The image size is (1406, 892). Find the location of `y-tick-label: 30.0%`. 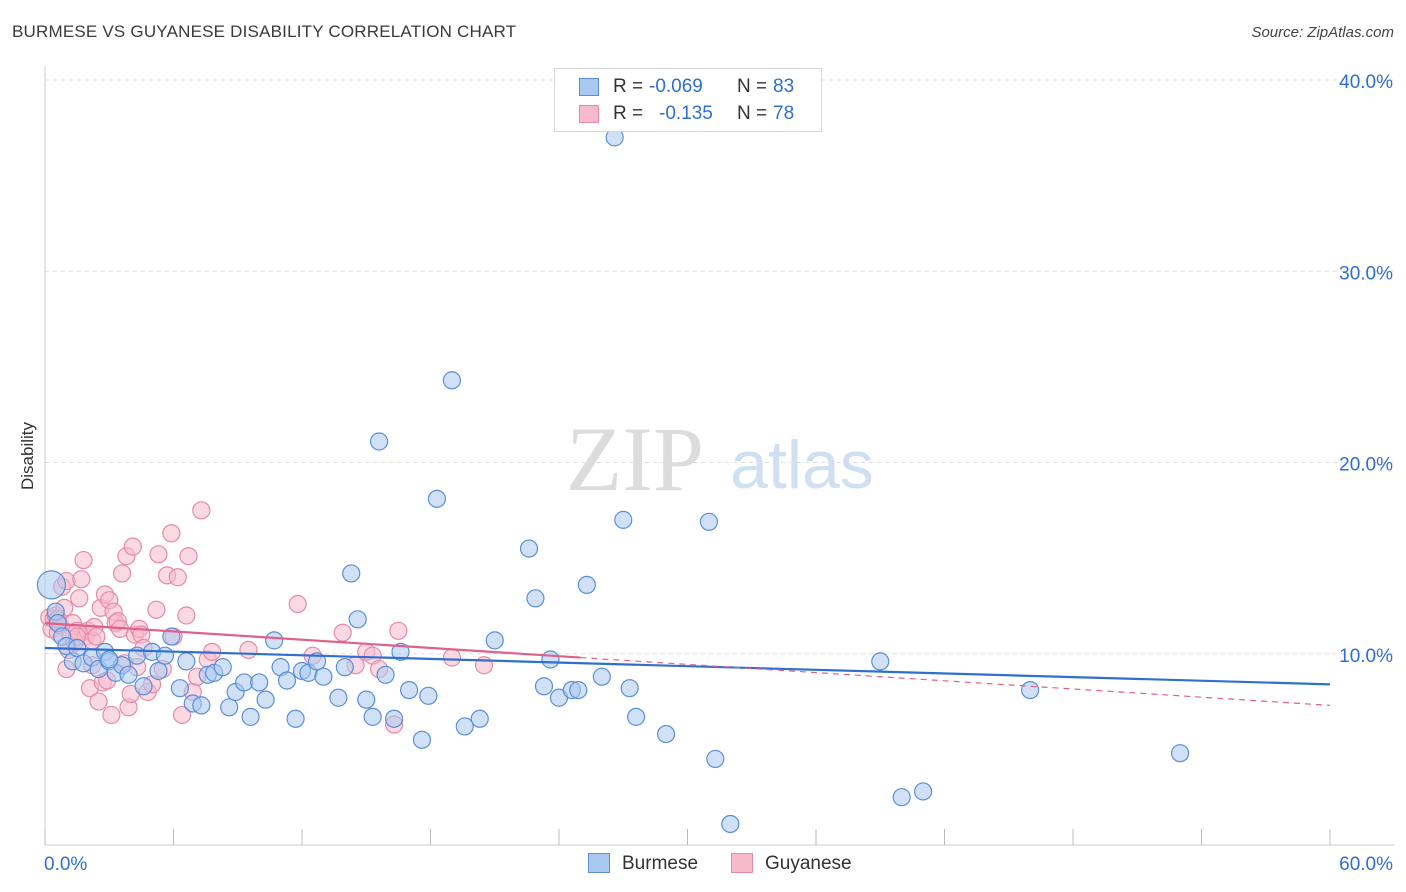

y-tick-label: 30.0% is located at coordinates (1366, 273).